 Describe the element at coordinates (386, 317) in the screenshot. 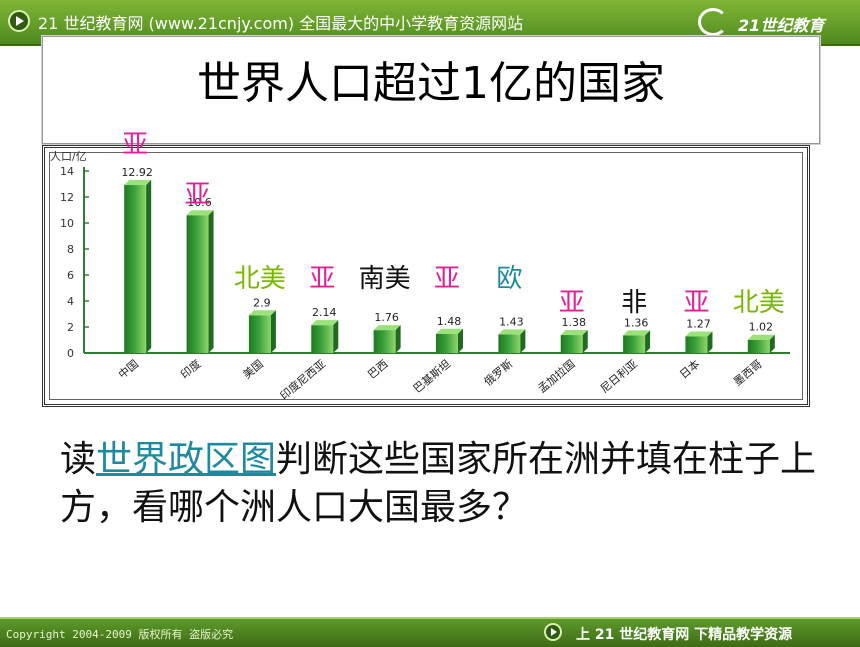

I see `bar-value-label: 1.76` at that location.